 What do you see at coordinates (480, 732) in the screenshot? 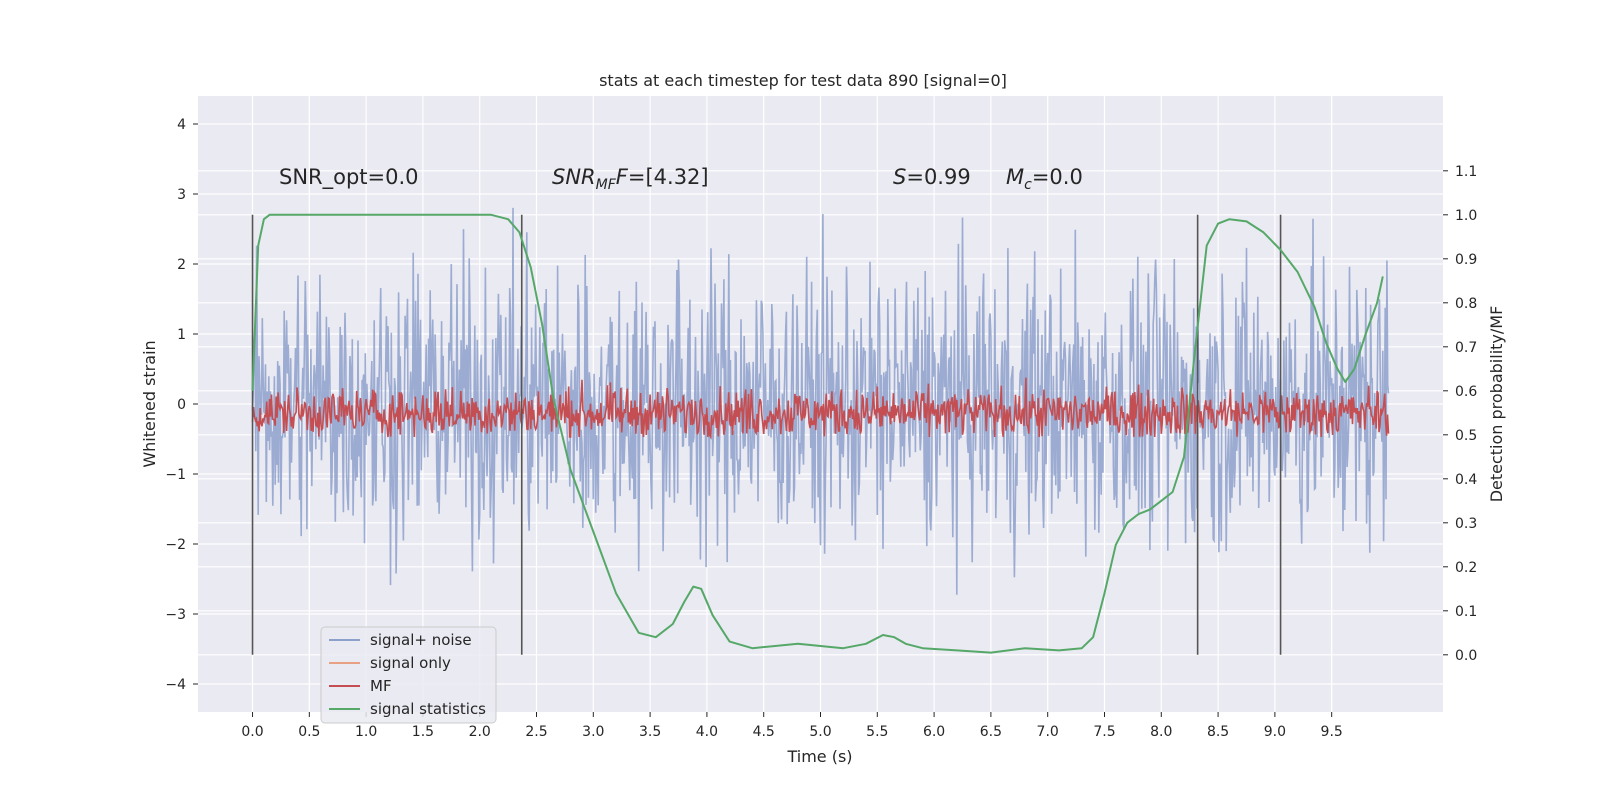
I see `x-tick-label: 2.0` at bounding box center [480, 732].